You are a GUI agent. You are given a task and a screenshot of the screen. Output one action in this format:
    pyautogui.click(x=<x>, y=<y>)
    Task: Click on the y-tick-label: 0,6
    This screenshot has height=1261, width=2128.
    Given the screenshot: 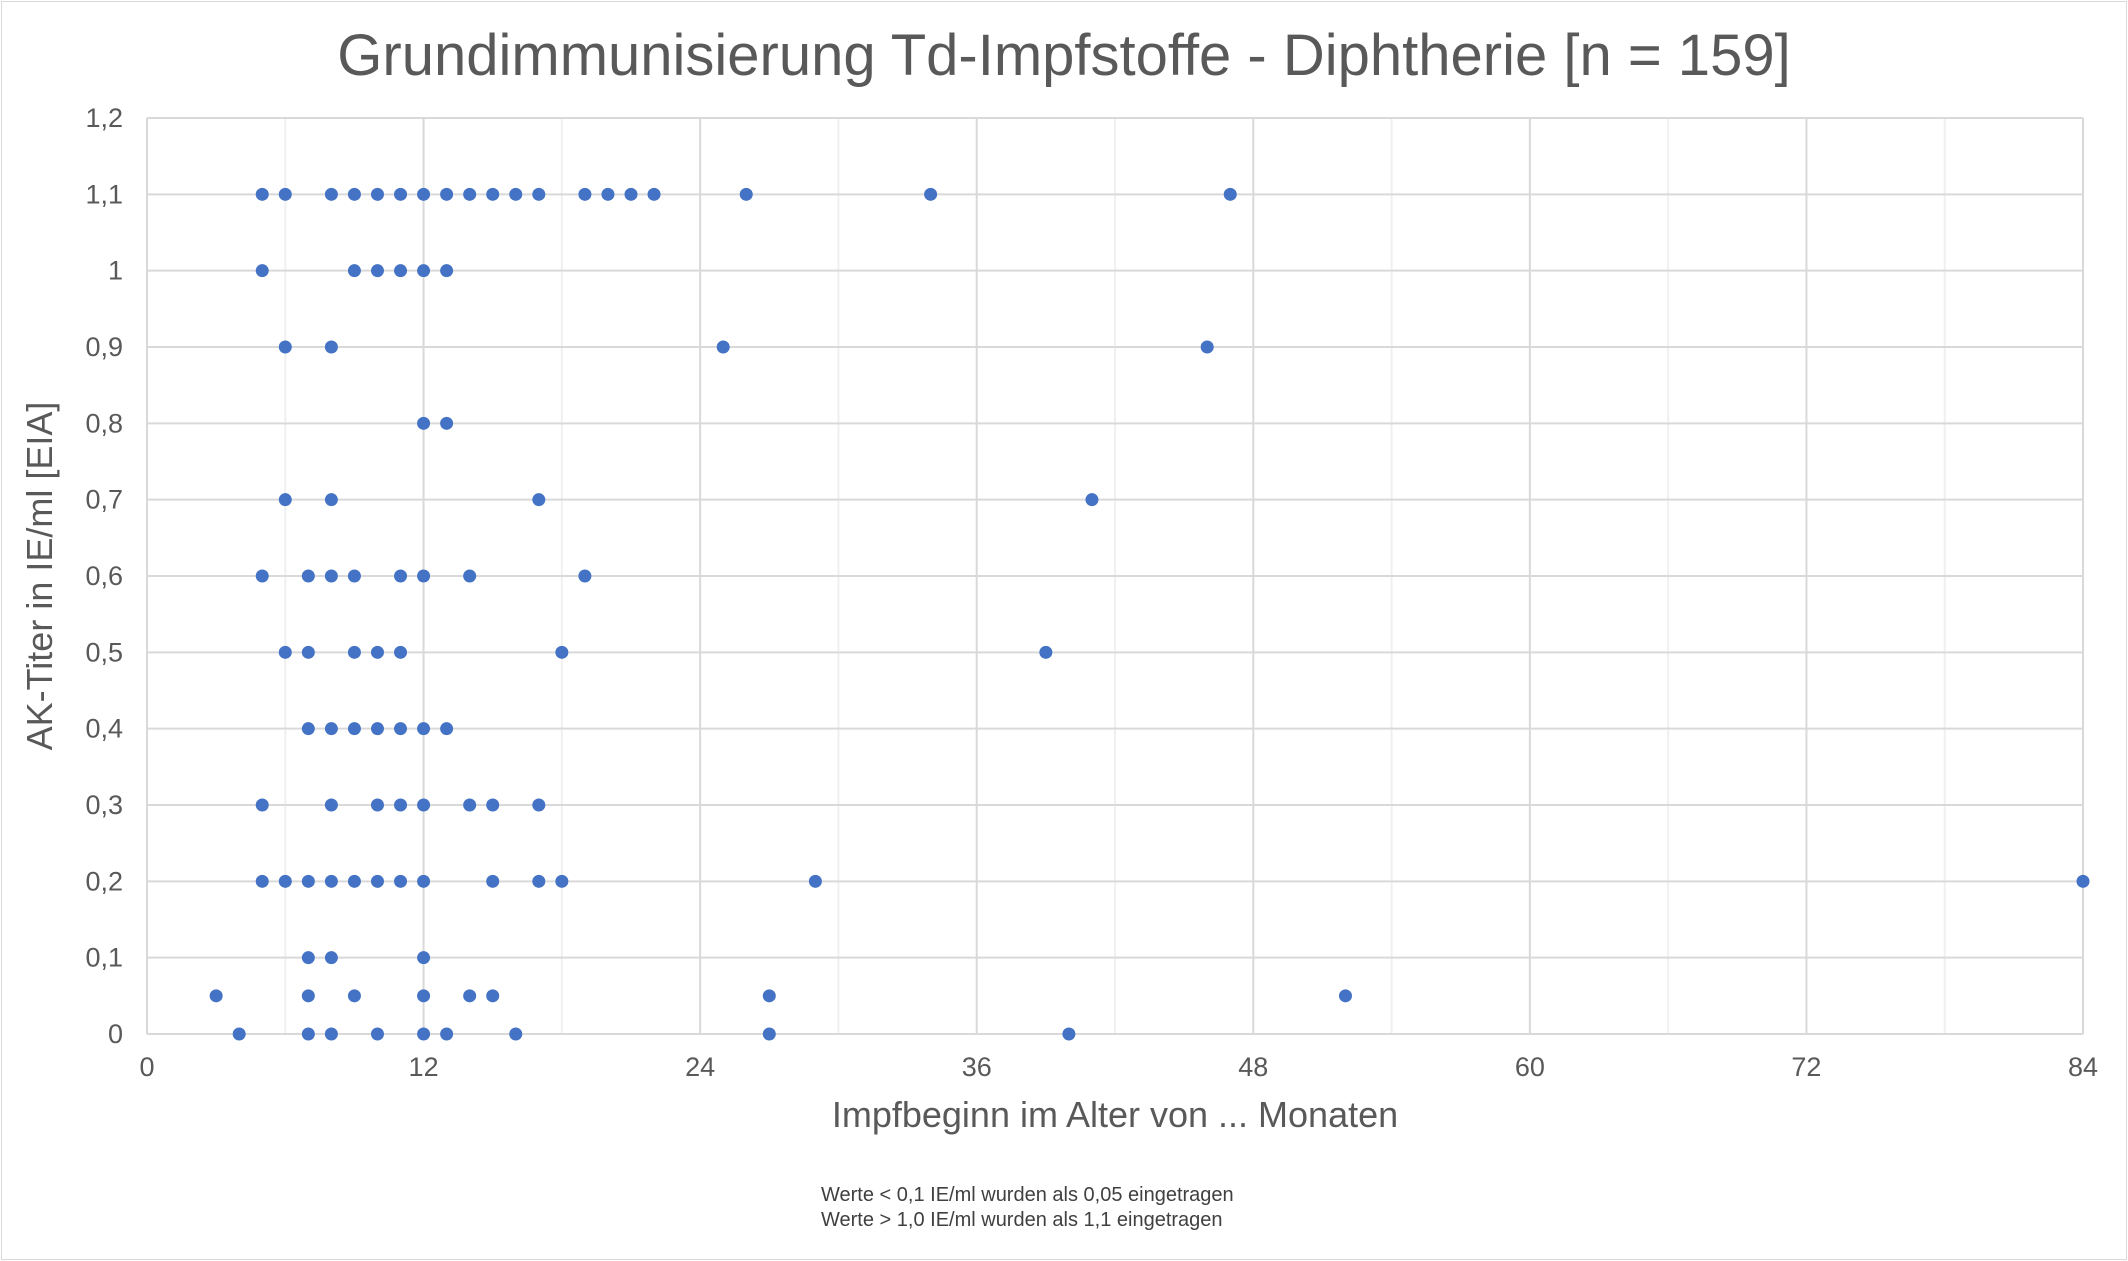 What is the action you would take?
    pyautogui.click(x=104, y=576)
    